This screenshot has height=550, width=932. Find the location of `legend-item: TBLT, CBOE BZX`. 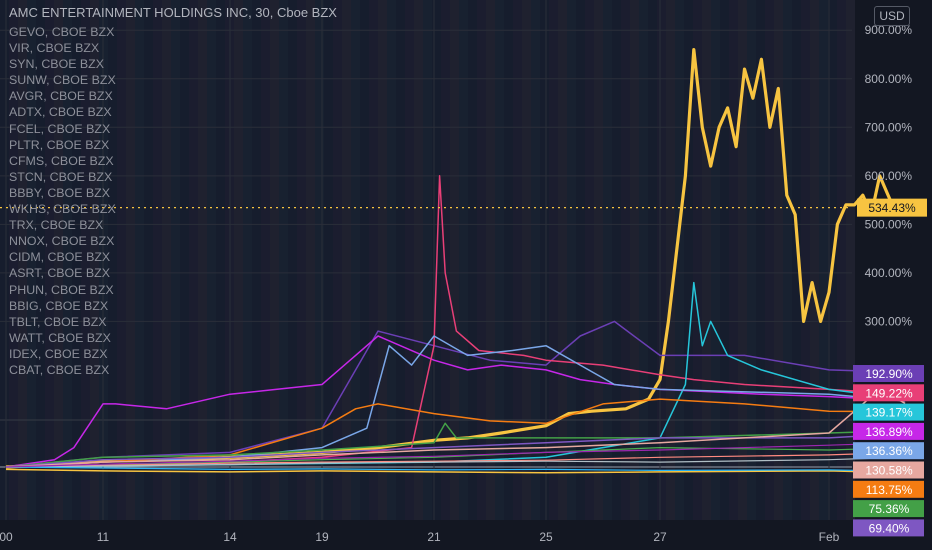

legend-item: TBLT, CBOE BZX is located at coordinates (58, 321).